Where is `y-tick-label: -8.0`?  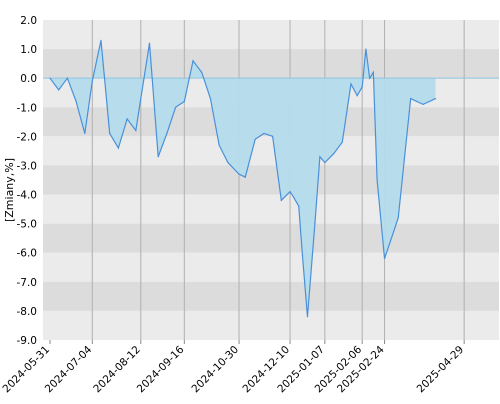 y-tick-label: -8.0 is located at coordinates (27, 312).